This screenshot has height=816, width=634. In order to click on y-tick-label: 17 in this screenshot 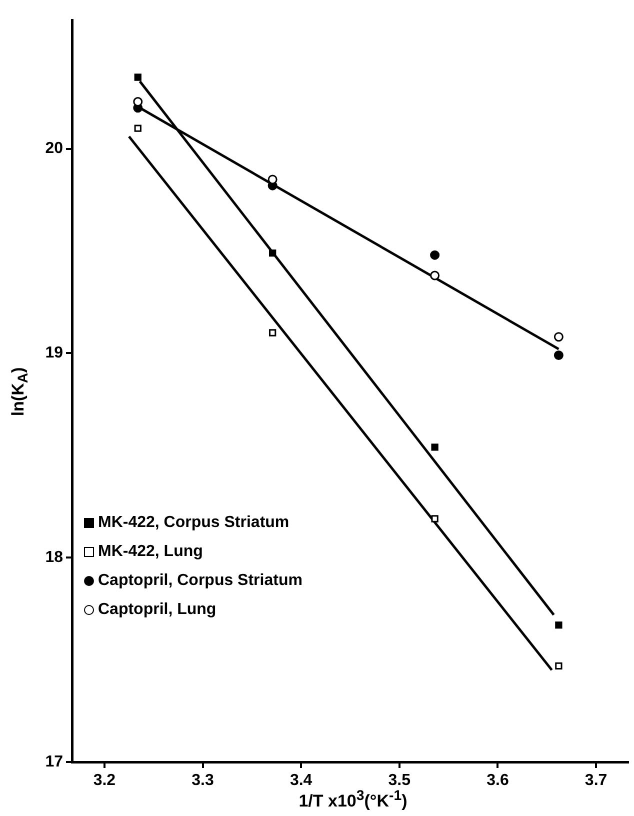, I will do `click(54, 761)`.